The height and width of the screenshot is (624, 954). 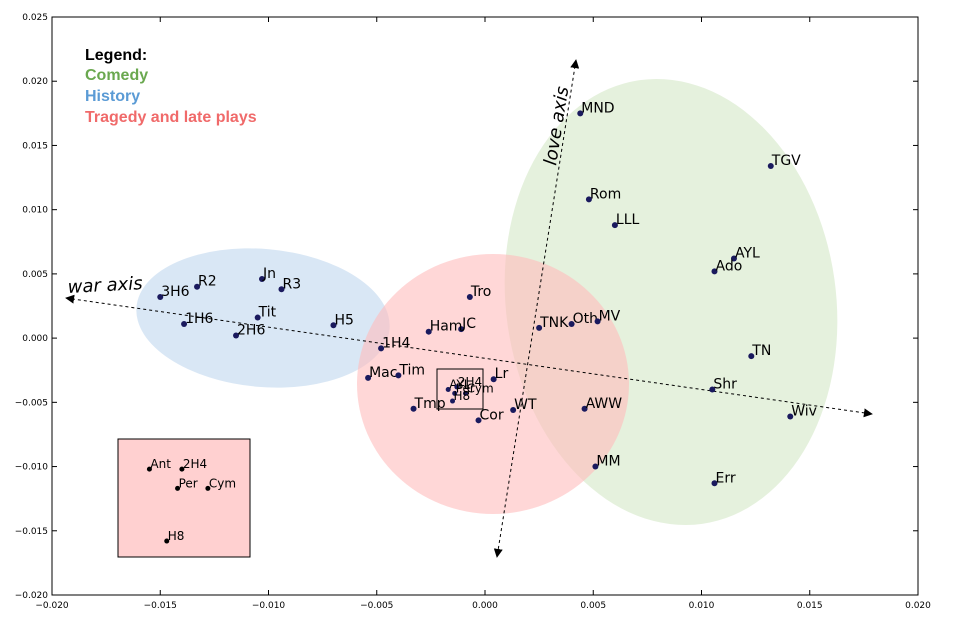 What do you see at coordinates (605, 194) in the screenshot?
I see `point-label: Rom` at bounding box center [605, 194].